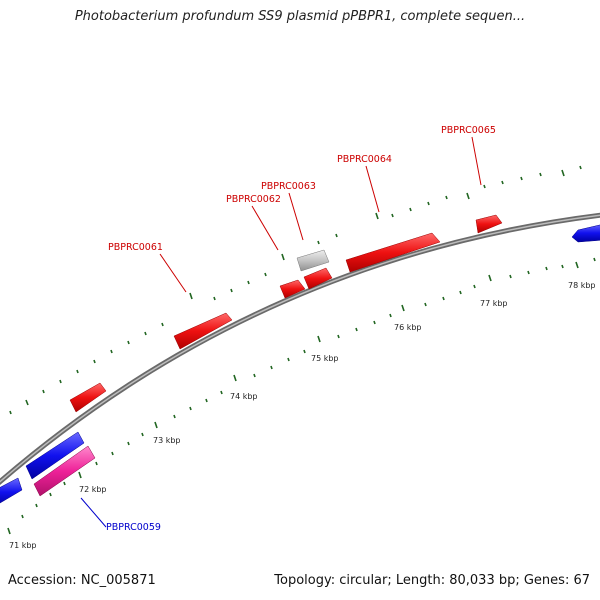 Image resolution: width=600 pixels, height=600 pixels. Describe the element at coordinates (489, 224) in the screenshot. I see `gene-pbprc0065` at that location.